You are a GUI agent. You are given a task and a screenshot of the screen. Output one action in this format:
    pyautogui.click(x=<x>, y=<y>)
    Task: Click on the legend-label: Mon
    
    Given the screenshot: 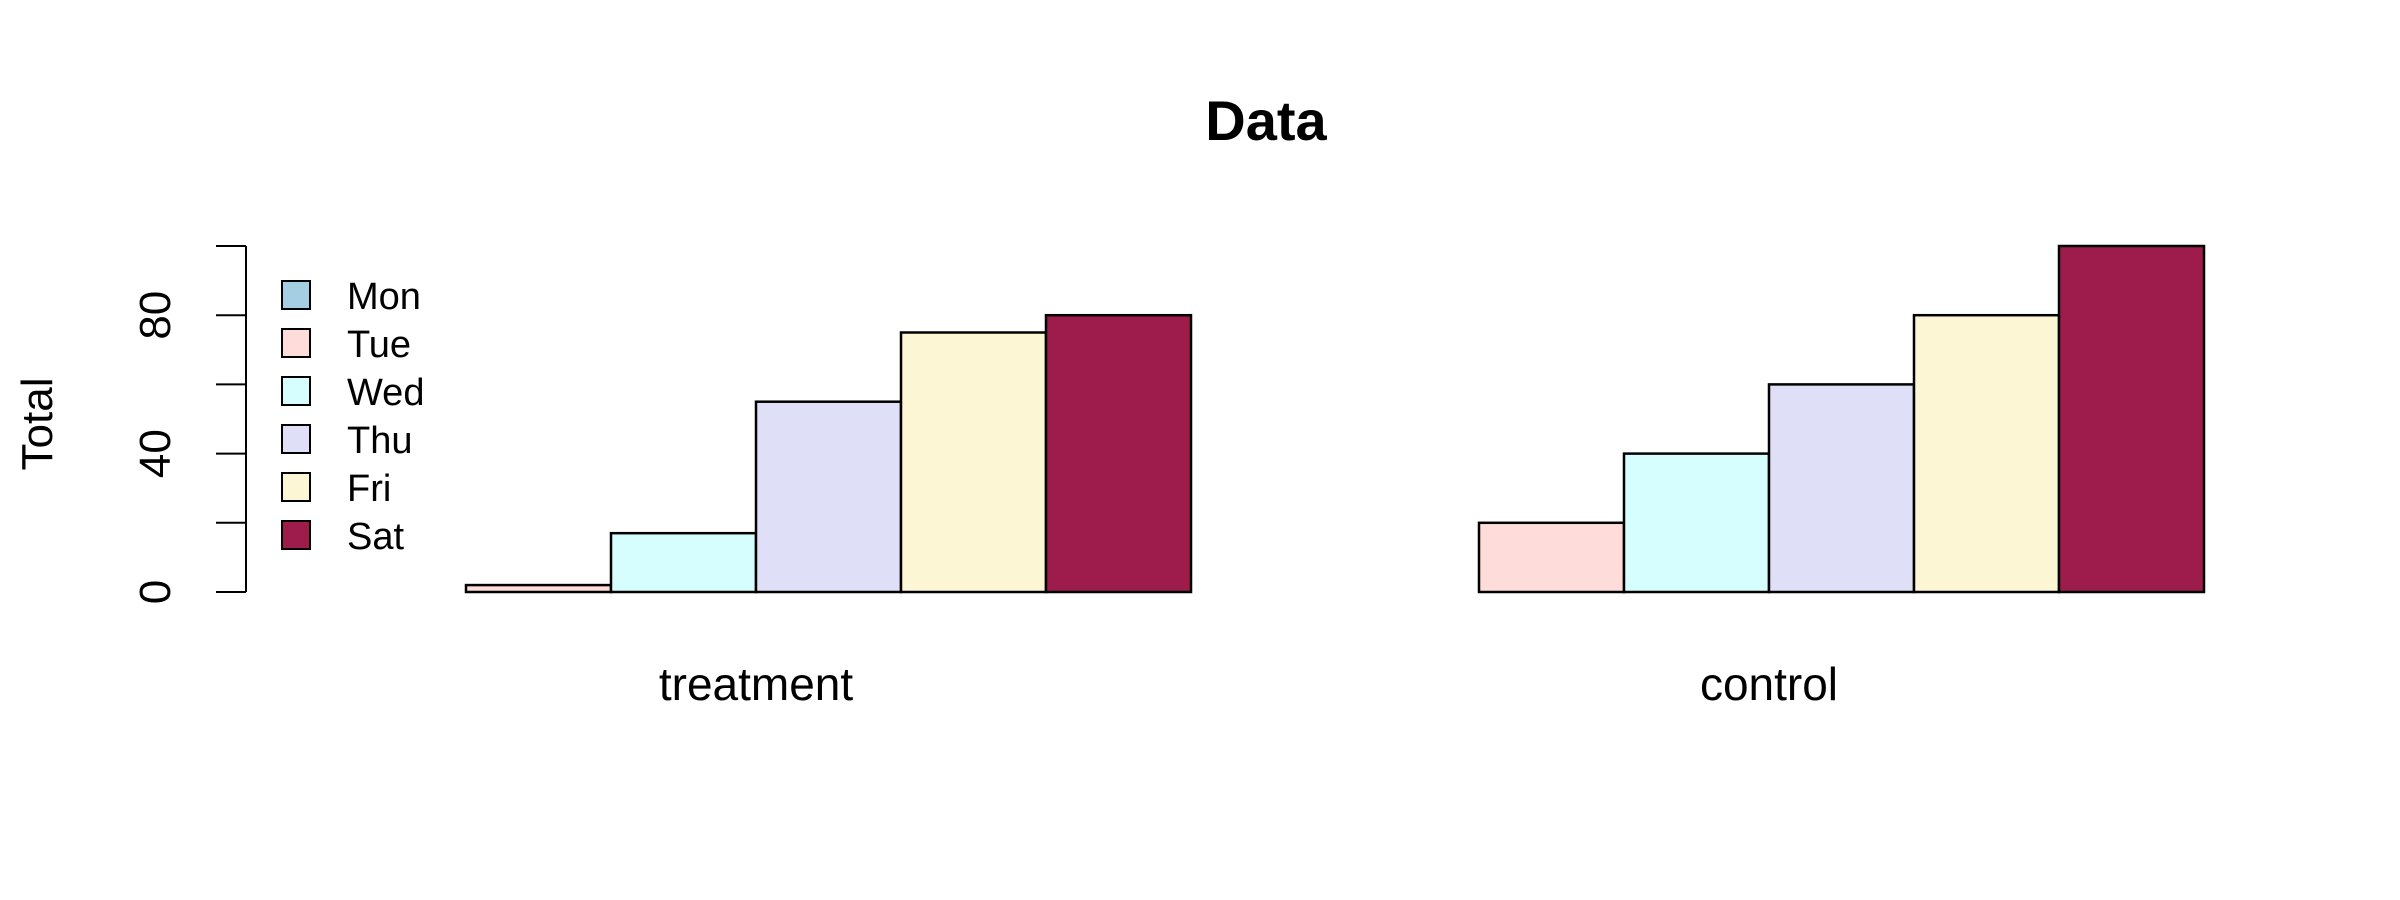 What is the action you would take?
    pyautogui.click(x=384, y=297)
    